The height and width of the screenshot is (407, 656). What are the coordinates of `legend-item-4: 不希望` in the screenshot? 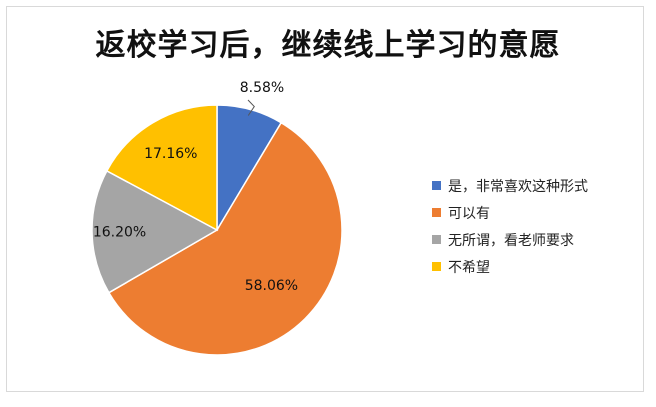 It's located at (510, 266).